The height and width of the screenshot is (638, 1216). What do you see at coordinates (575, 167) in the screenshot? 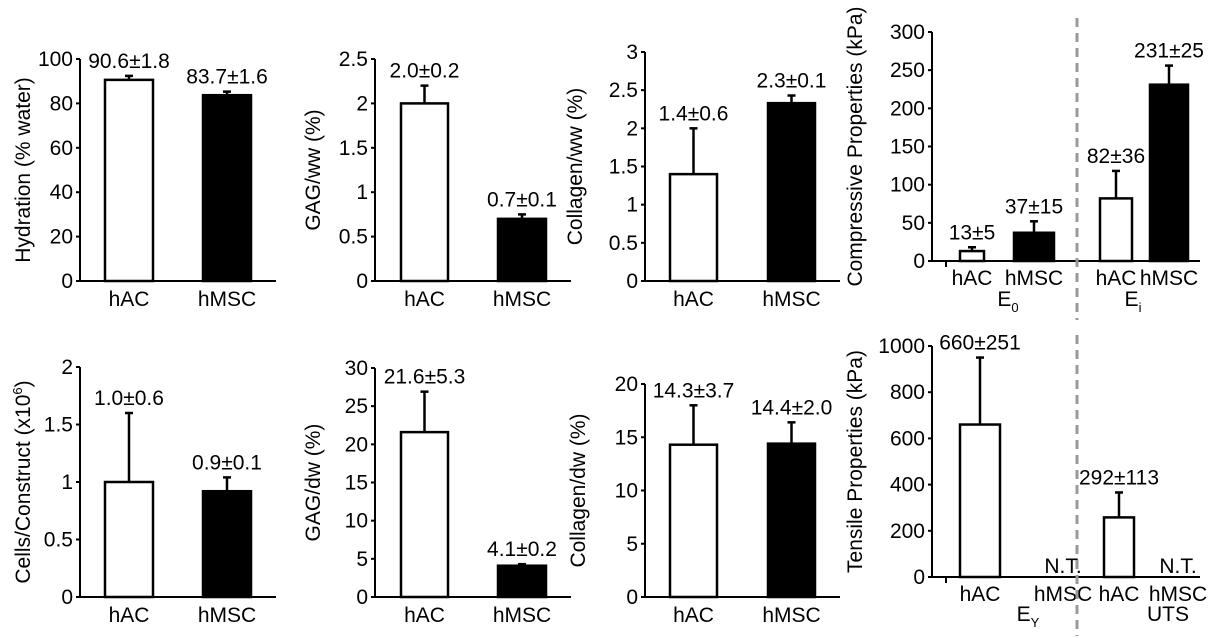
I see `y-axis-title: Collagen/ww (%)` at bounding box center [575, 167].